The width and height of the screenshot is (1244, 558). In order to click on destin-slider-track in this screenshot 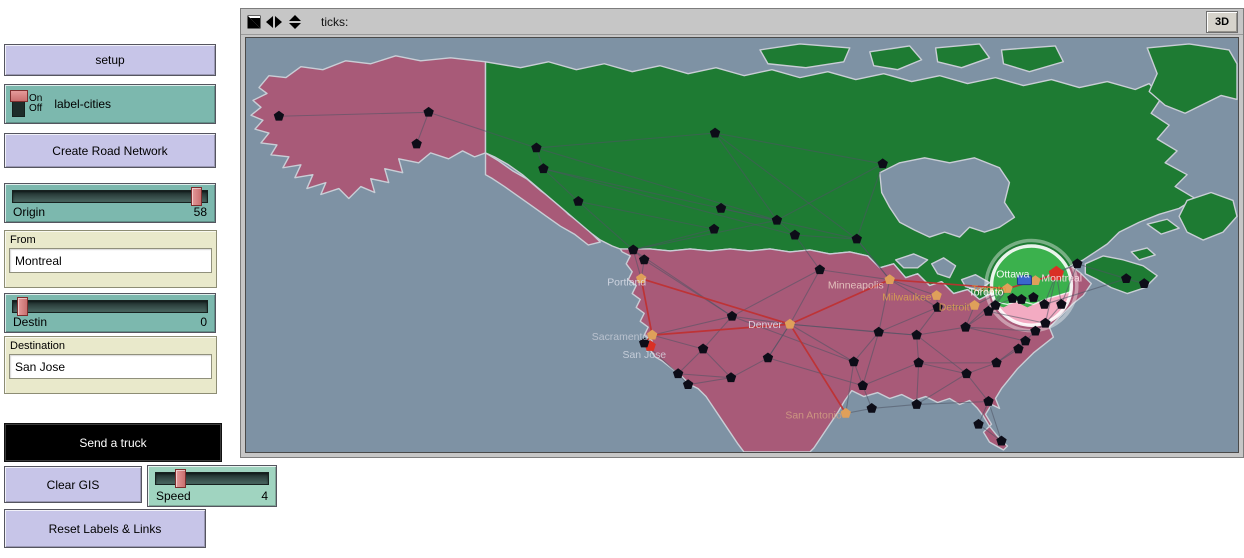, I will do `click(110, 306)`.